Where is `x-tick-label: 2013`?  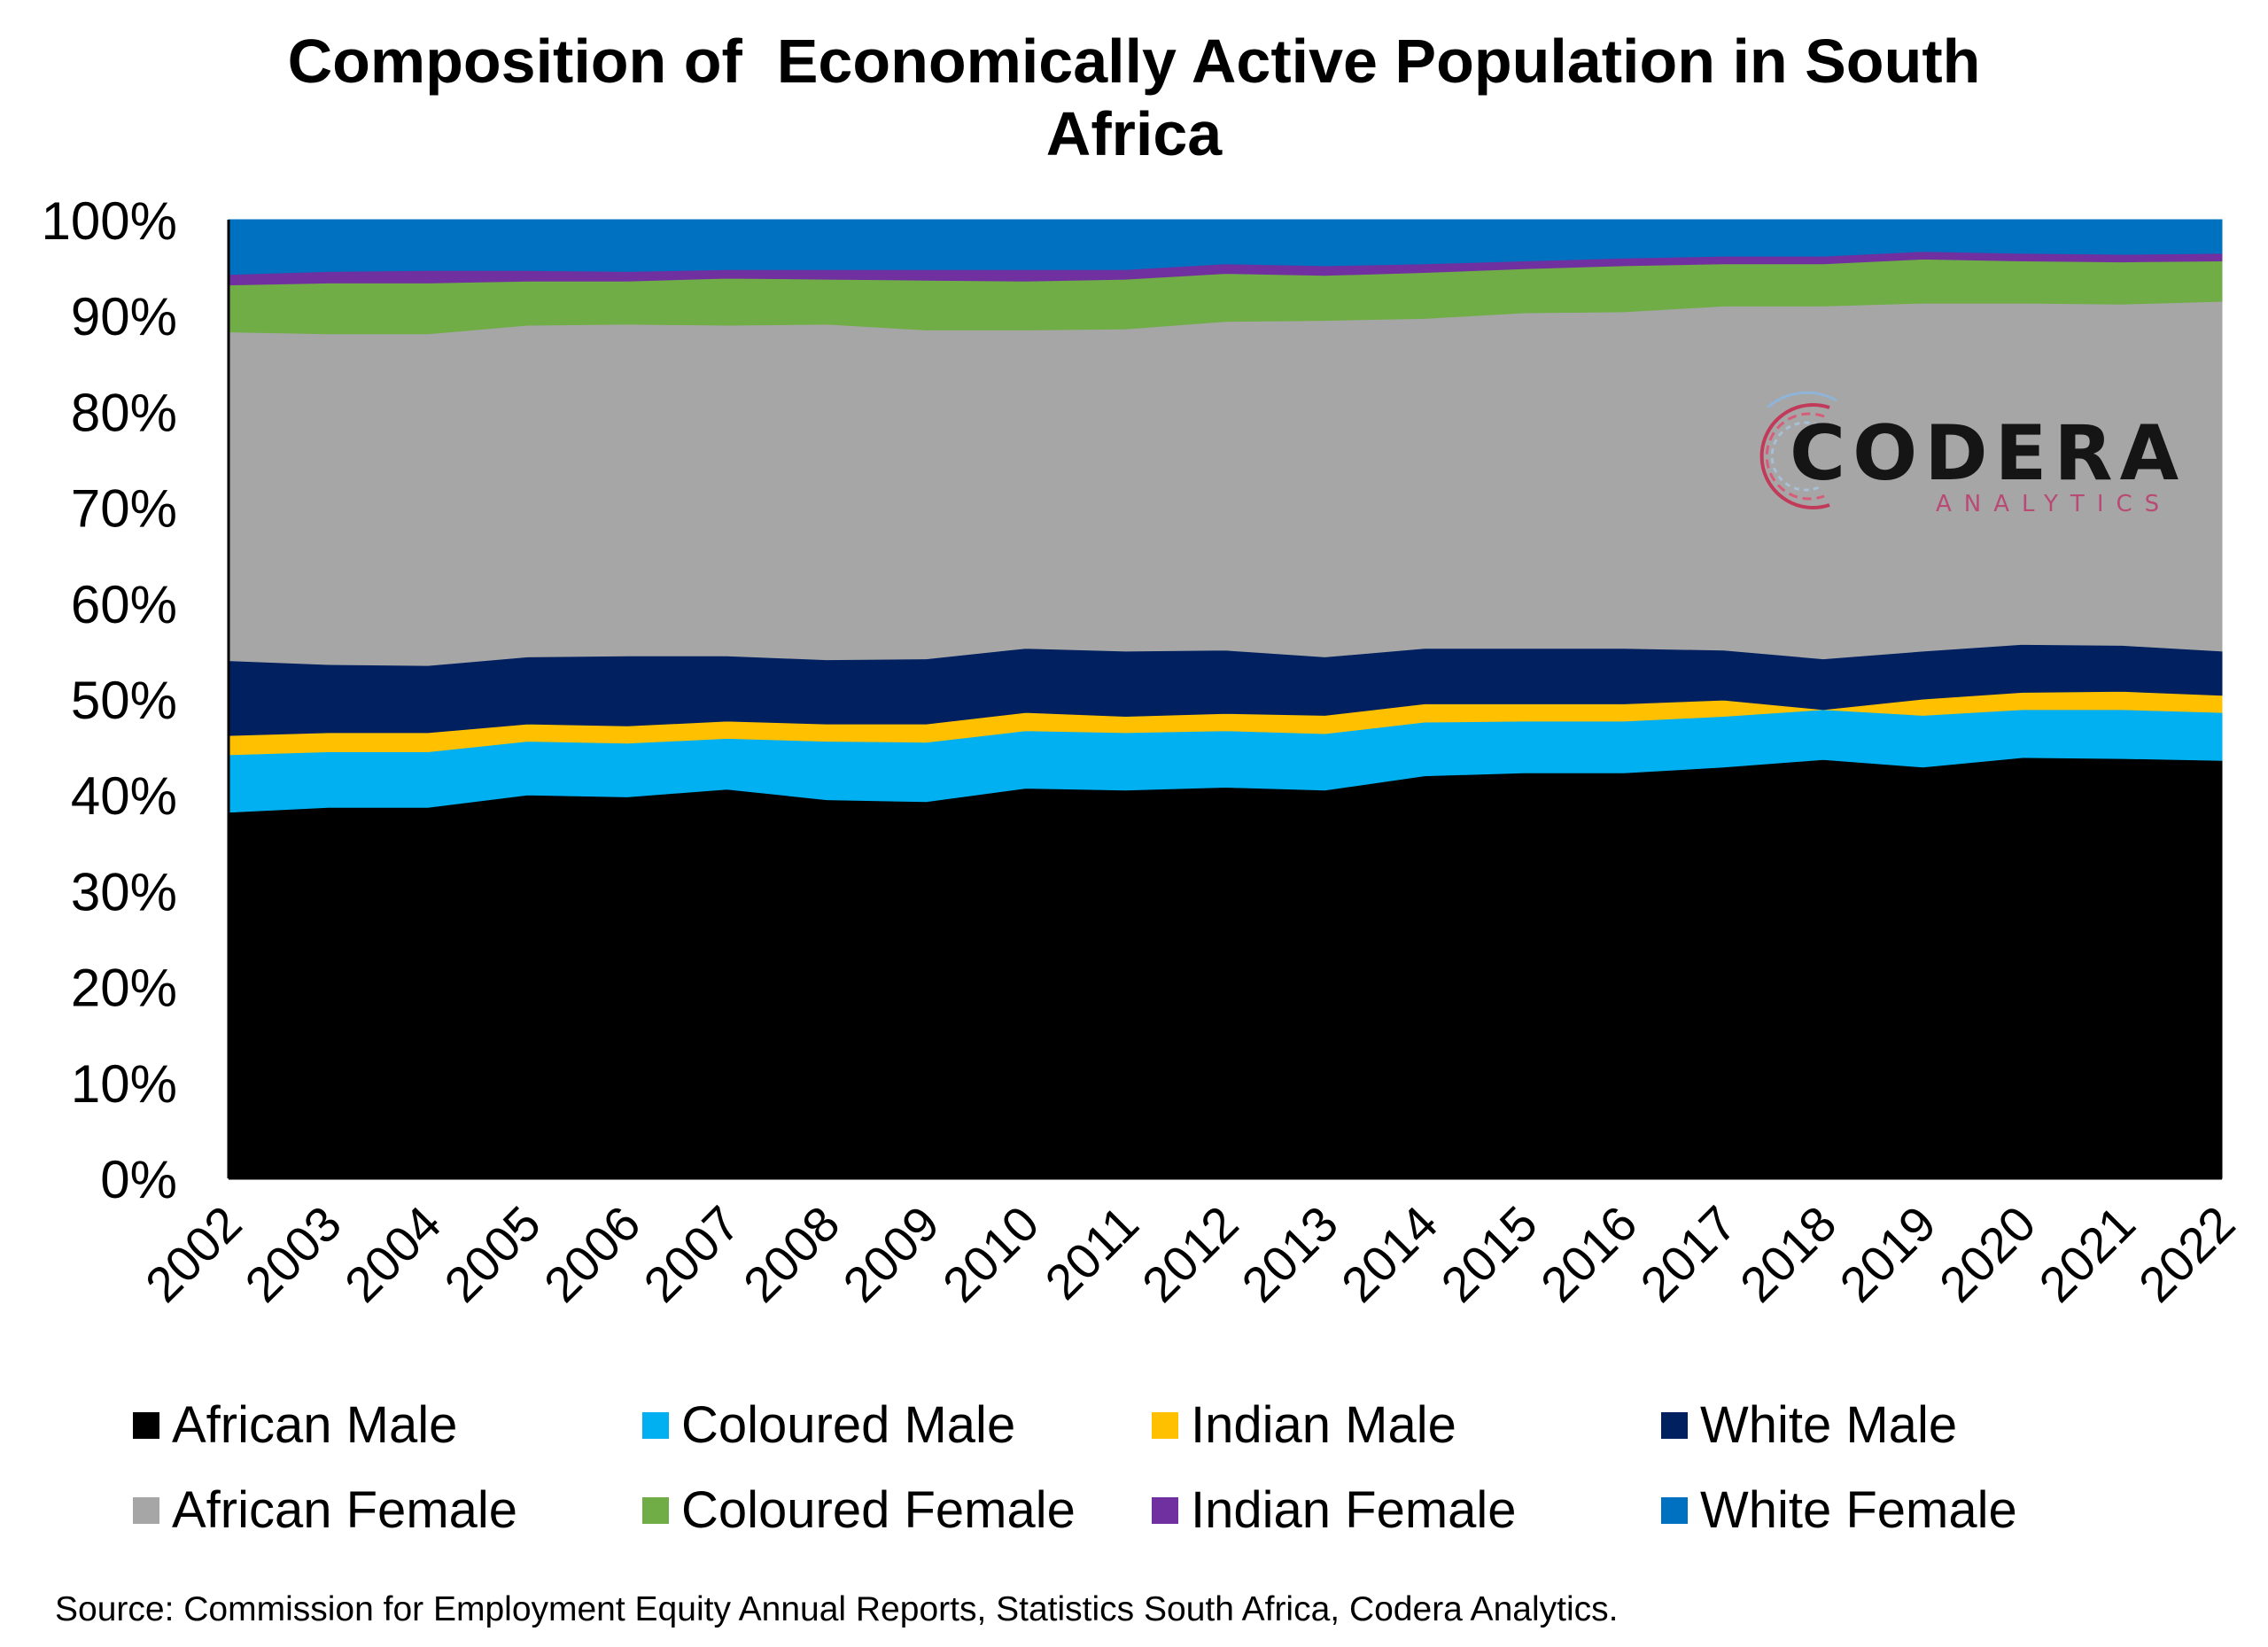
x-tick-label: 2013 is located at coordinates (1289, 1254).